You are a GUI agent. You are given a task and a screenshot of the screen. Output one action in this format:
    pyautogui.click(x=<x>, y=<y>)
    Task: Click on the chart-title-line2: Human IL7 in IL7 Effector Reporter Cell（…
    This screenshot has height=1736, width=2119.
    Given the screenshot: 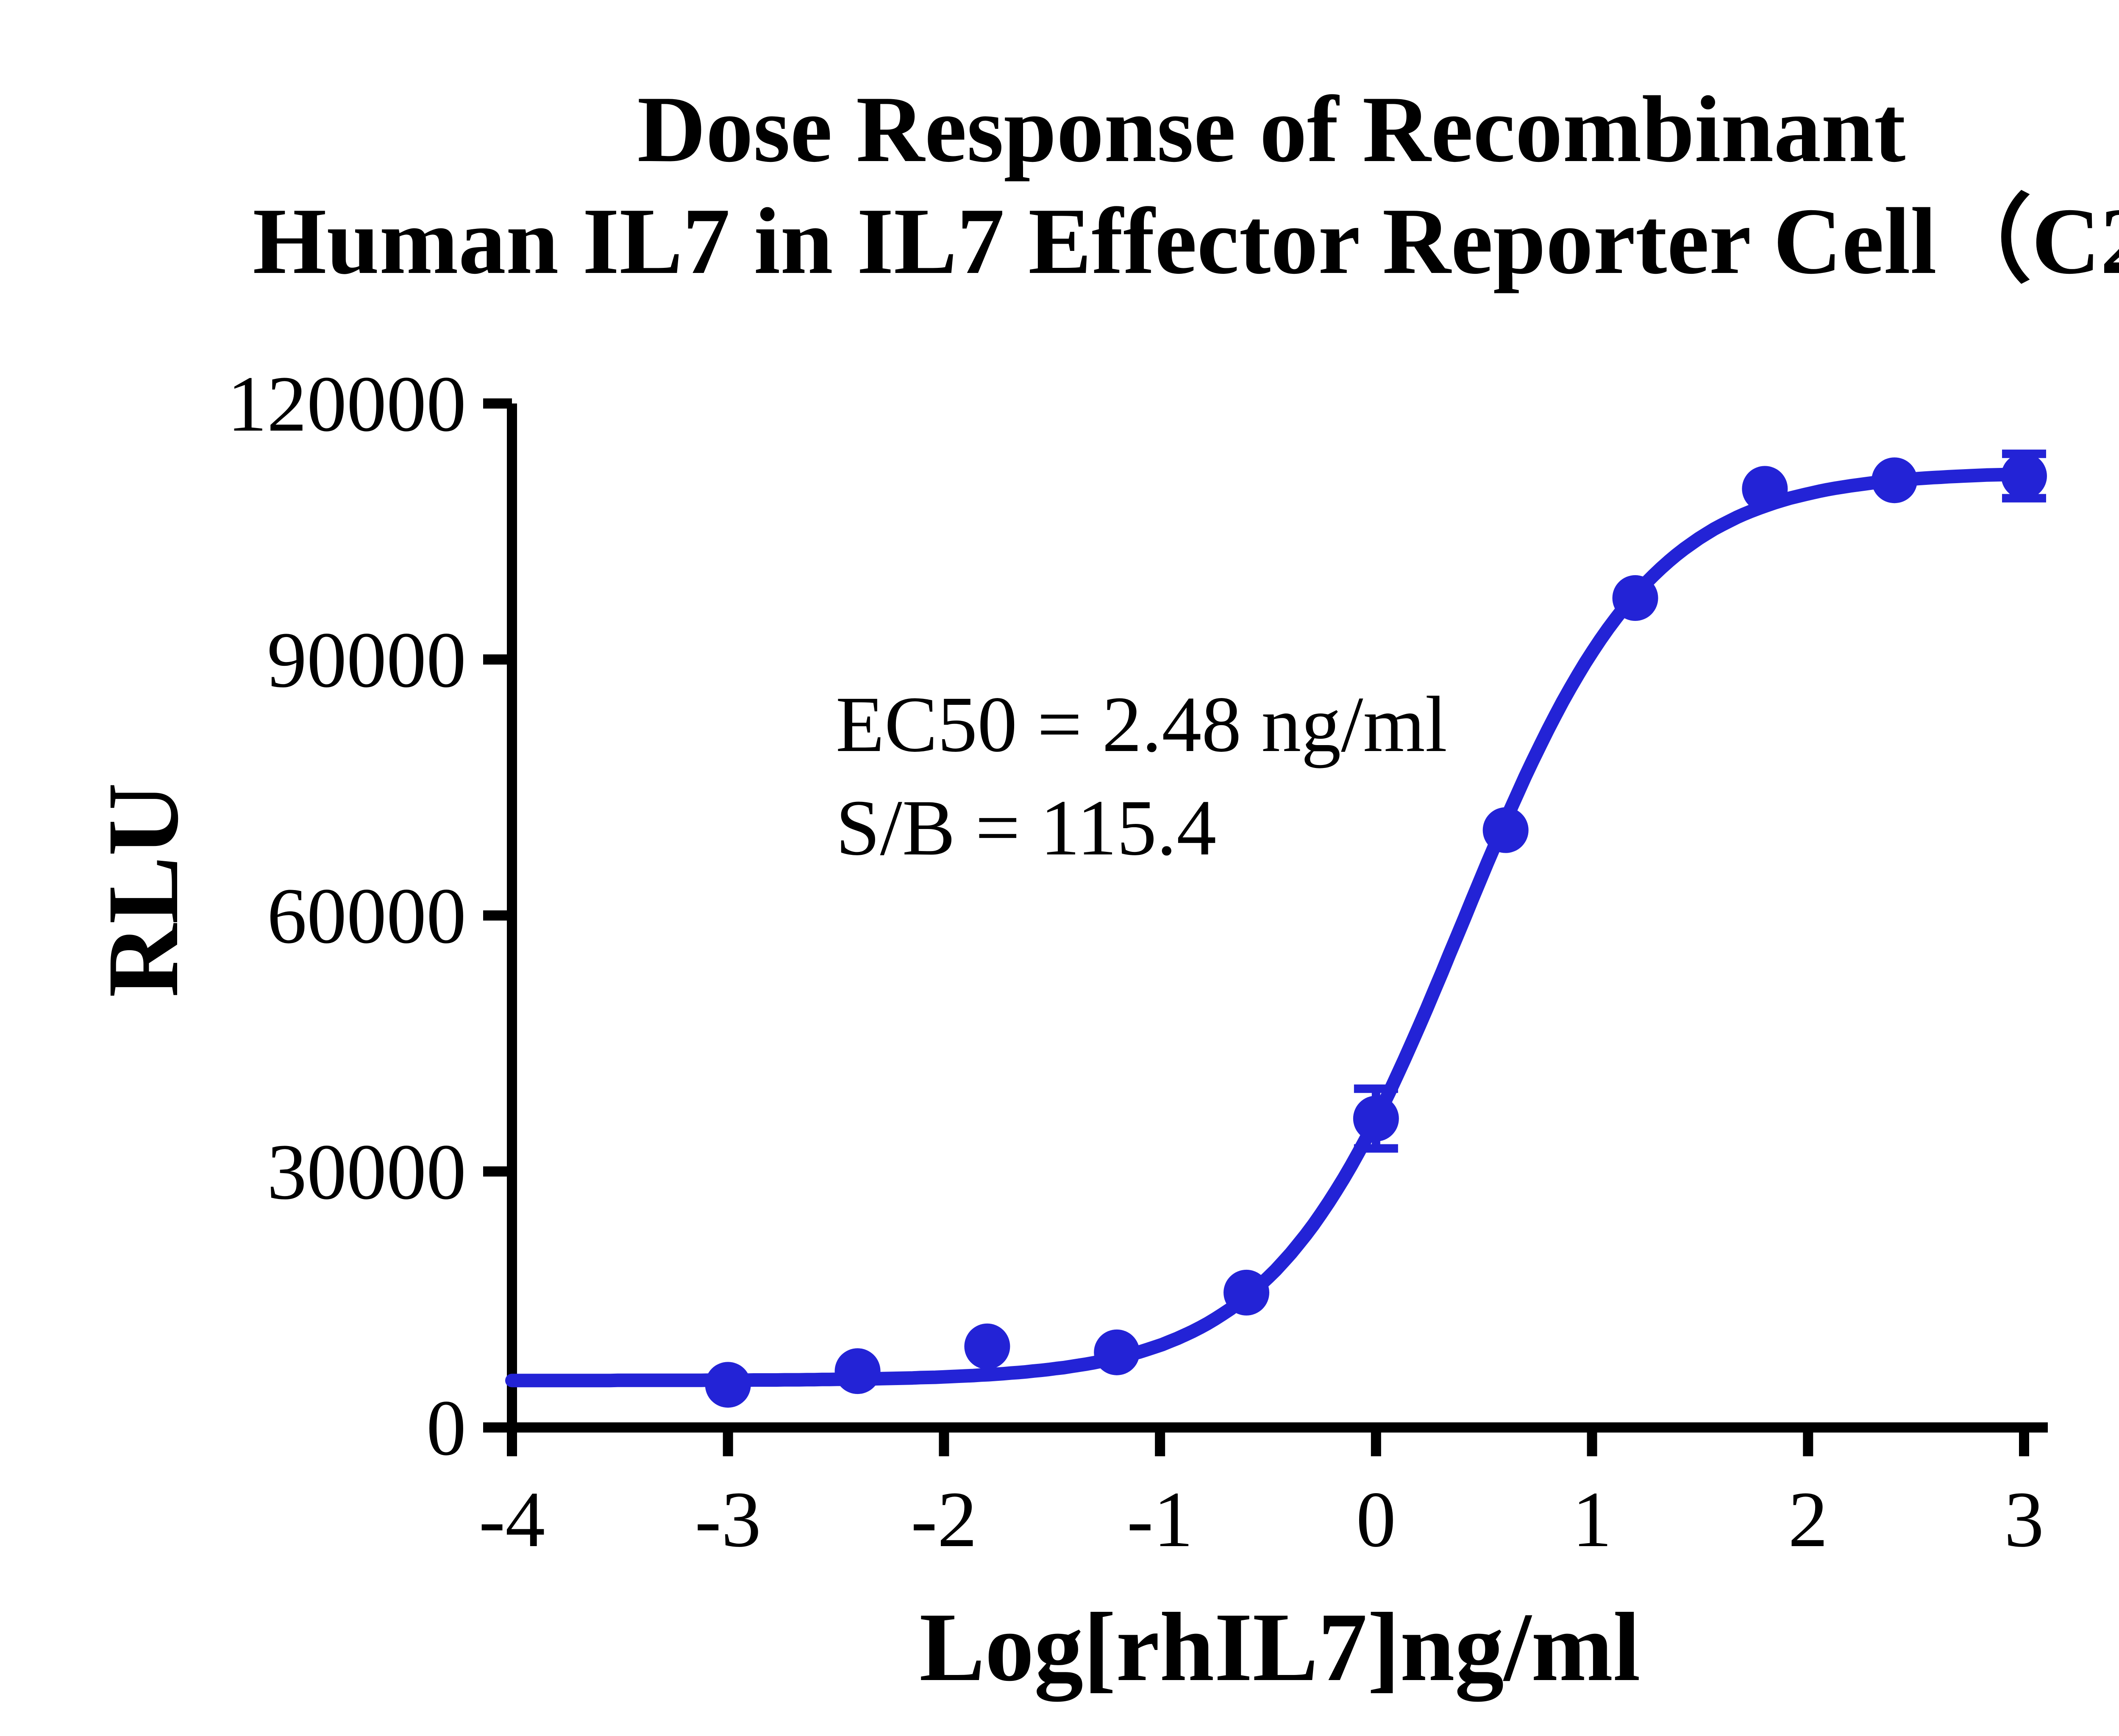 What is the action you would take?
    pyautogui.click(x=1186, y=242)
    